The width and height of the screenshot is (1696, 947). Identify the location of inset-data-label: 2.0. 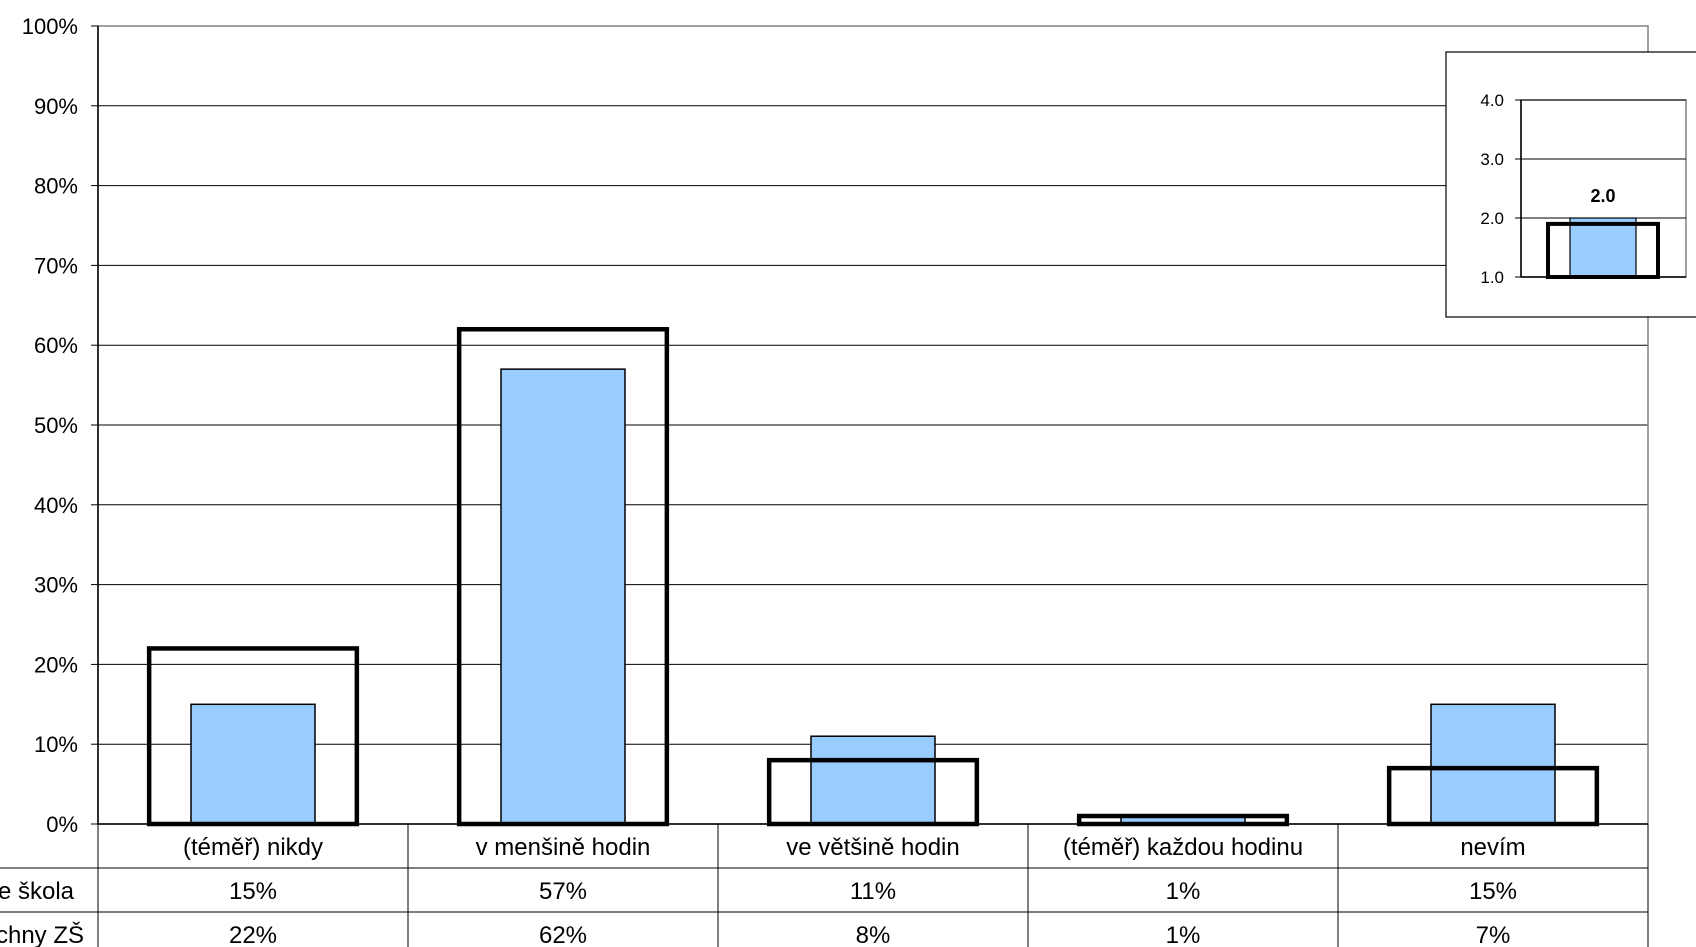
(1602, 196).